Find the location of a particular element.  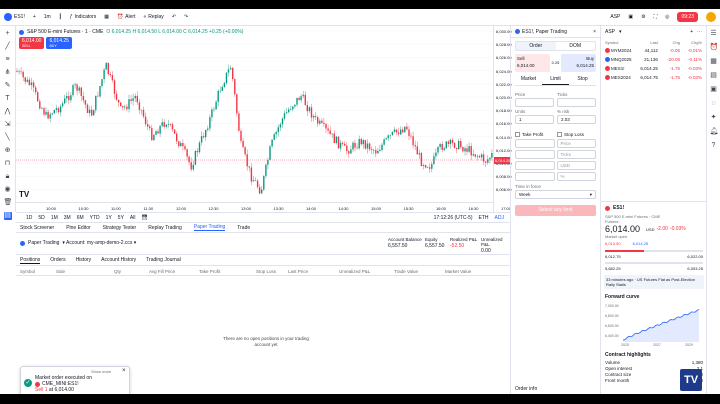

add-icon: + is located at coordinates (691, 32).